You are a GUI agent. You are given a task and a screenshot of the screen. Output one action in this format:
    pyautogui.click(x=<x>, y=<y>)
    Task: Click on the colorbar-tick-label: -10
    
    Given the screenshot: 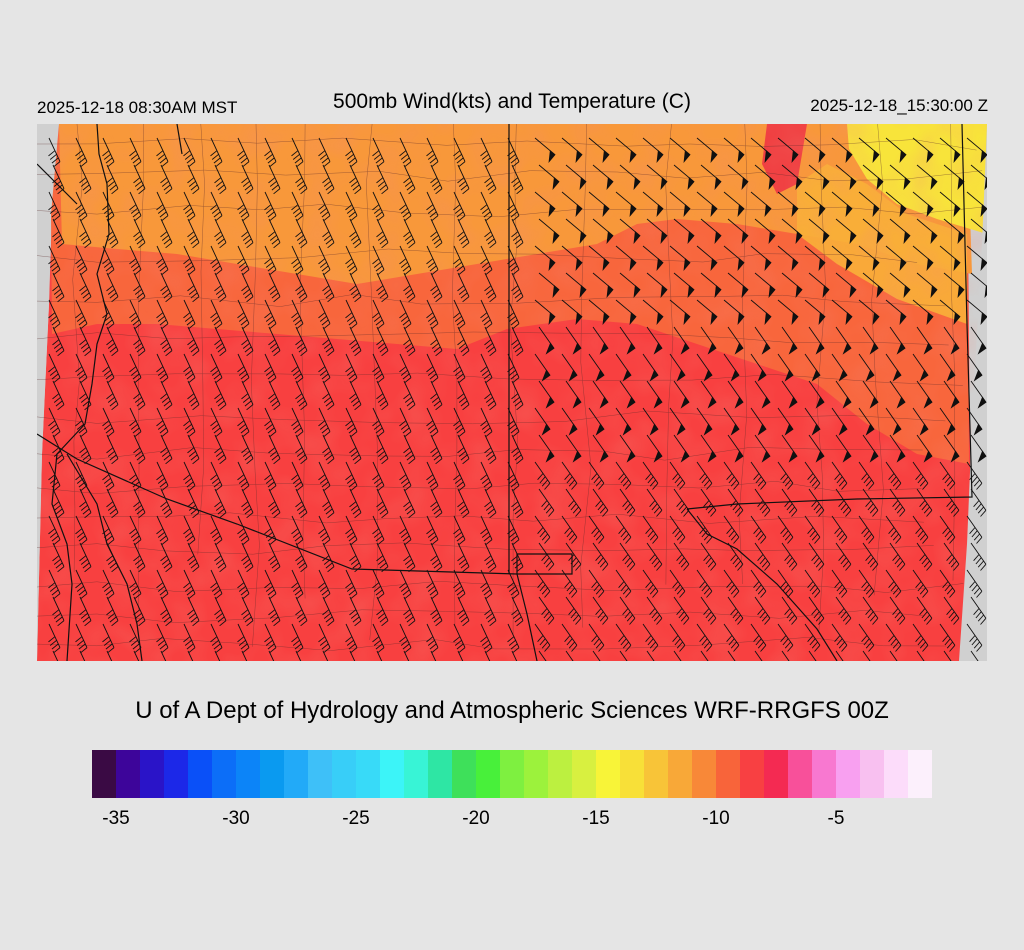 What is the action you would take?
    pyautogui.click(x=716, y=818)
    